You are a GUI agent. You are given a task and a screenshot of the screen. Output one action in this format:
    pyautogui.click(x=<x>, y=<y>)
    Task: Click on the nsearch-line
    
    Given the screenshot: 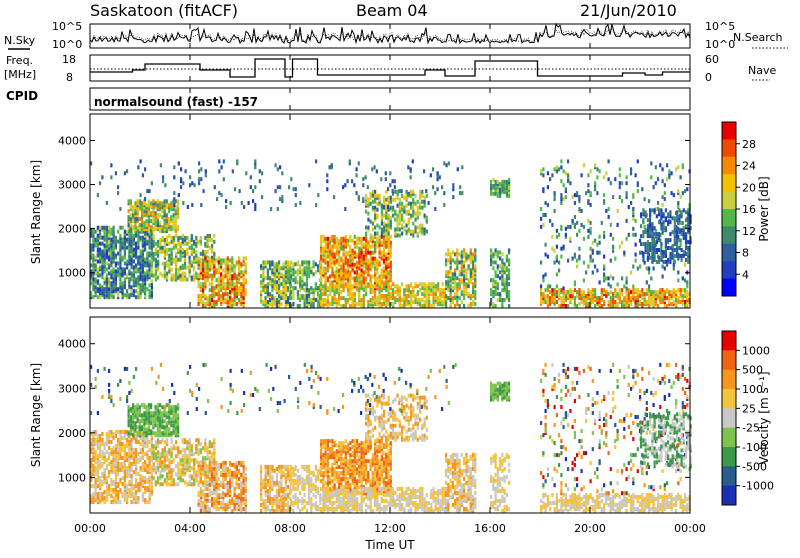 What is the action you would take?
    pyautogui.click(x=390, y=35)
    